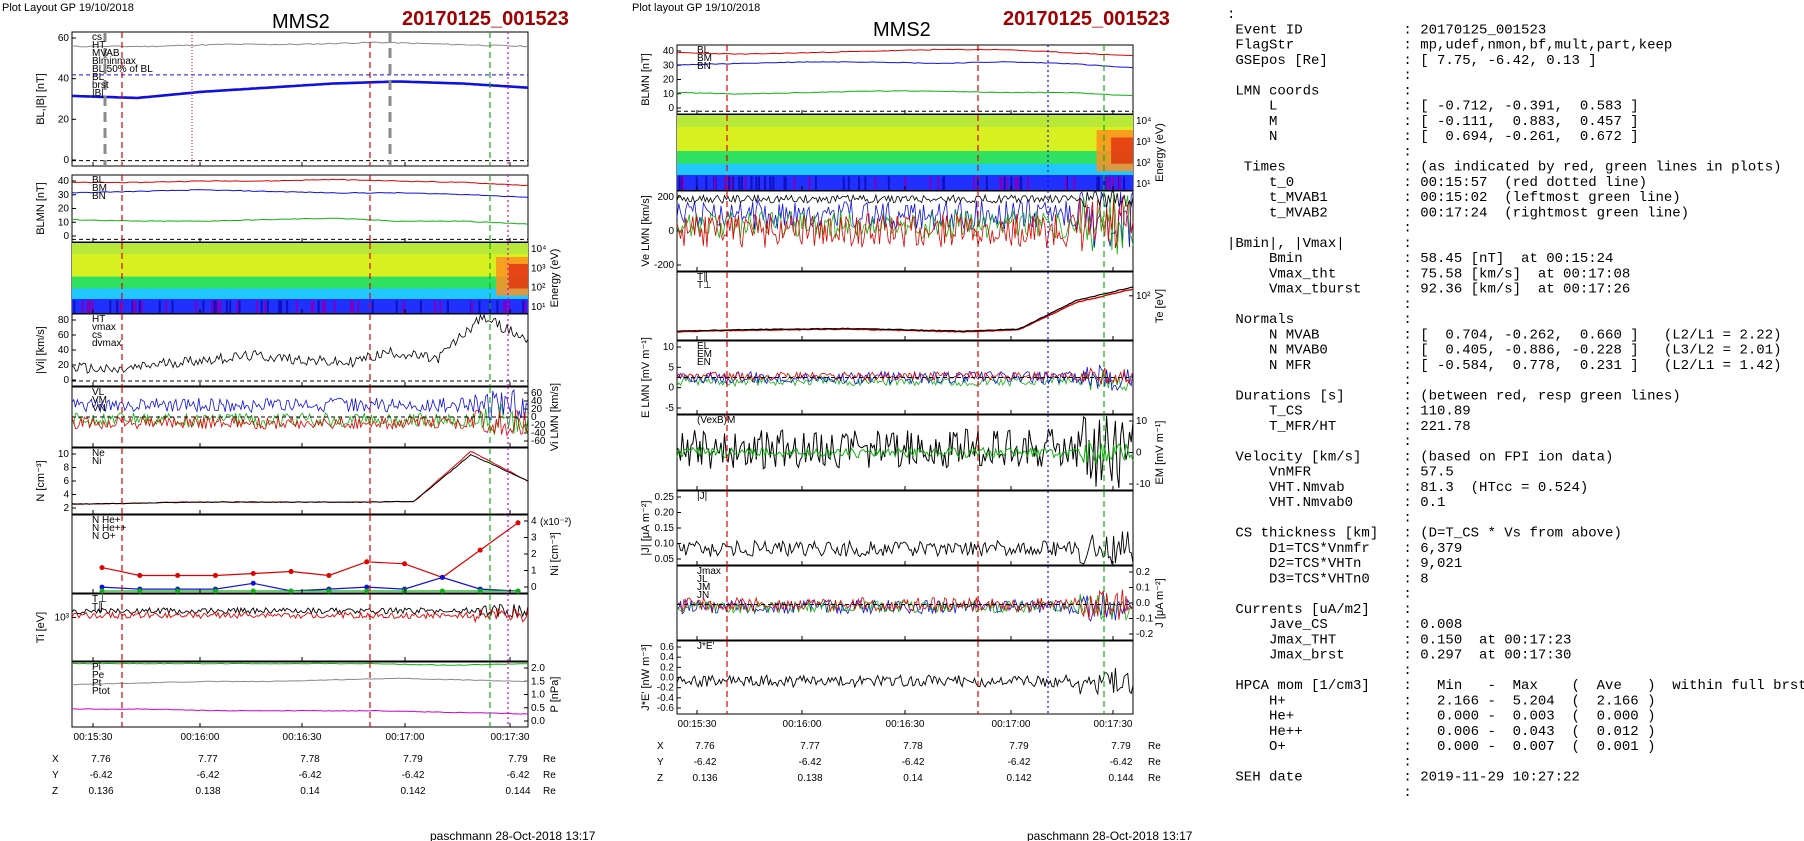  I want to click on y-tick-label: 60, so click(64, 335).